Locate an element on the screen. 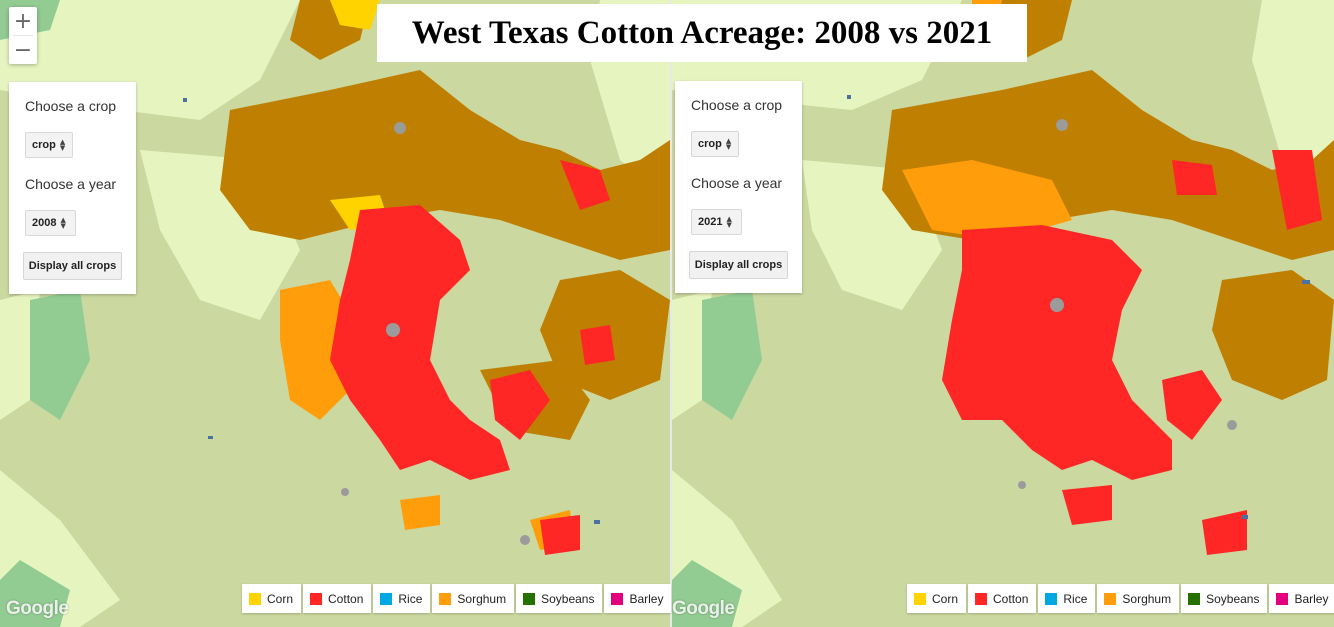 The height and width of the screenshot is (627, 1334). year-select-value: 2021 is located at coordinates (710, 222).